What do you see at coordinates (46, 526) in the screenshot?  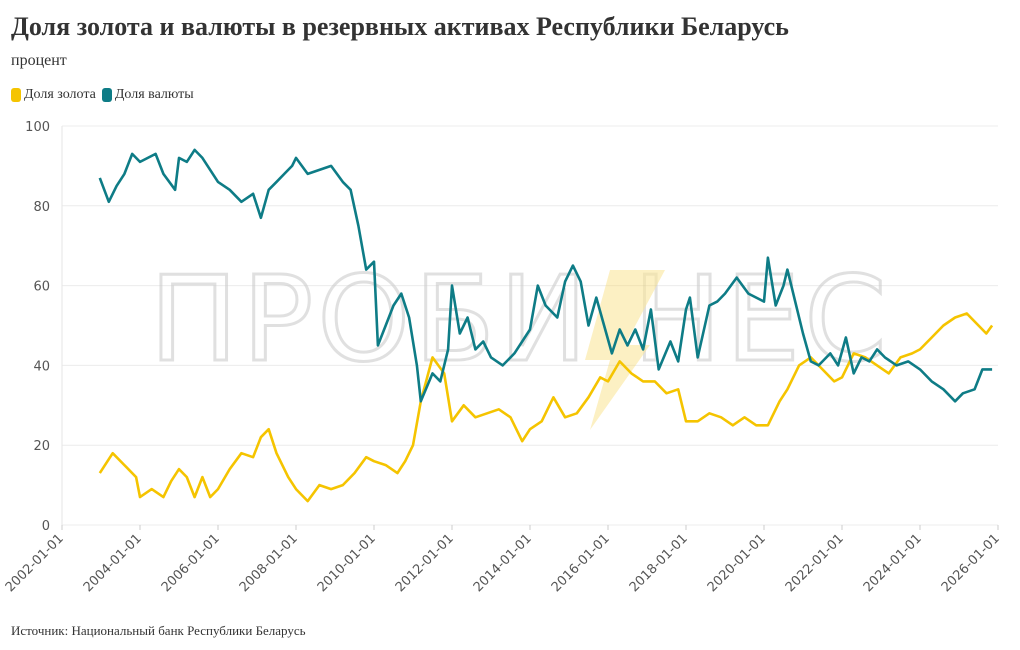 I see `y-tick-label: 0` at bounding box center [46, 526].